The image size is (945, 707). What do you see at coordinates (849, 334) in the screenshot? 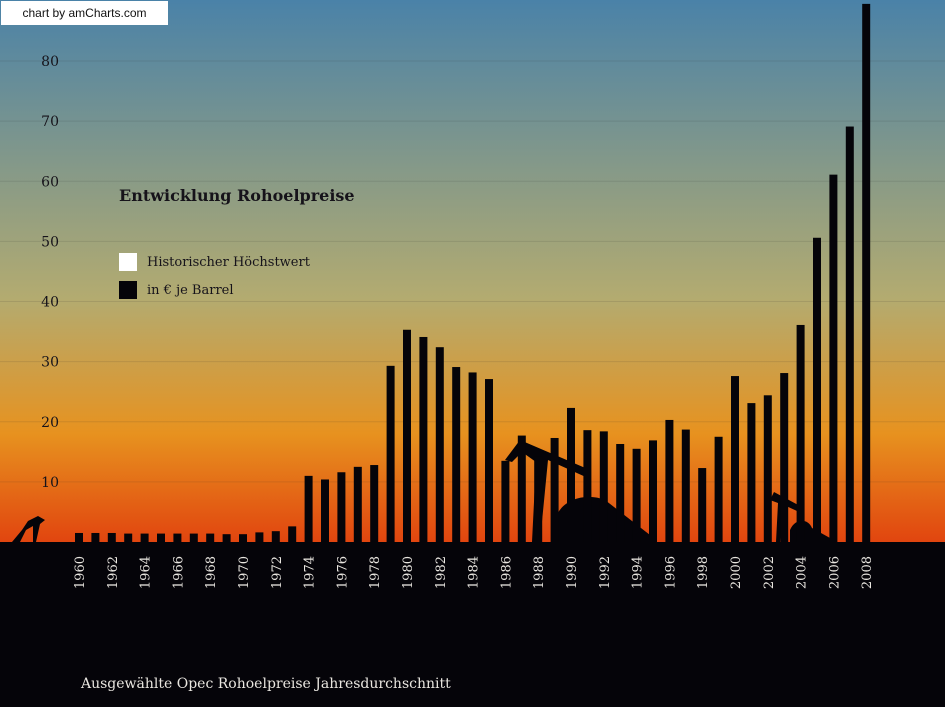
I see `bar-2007` at bounding box center [849, 334].